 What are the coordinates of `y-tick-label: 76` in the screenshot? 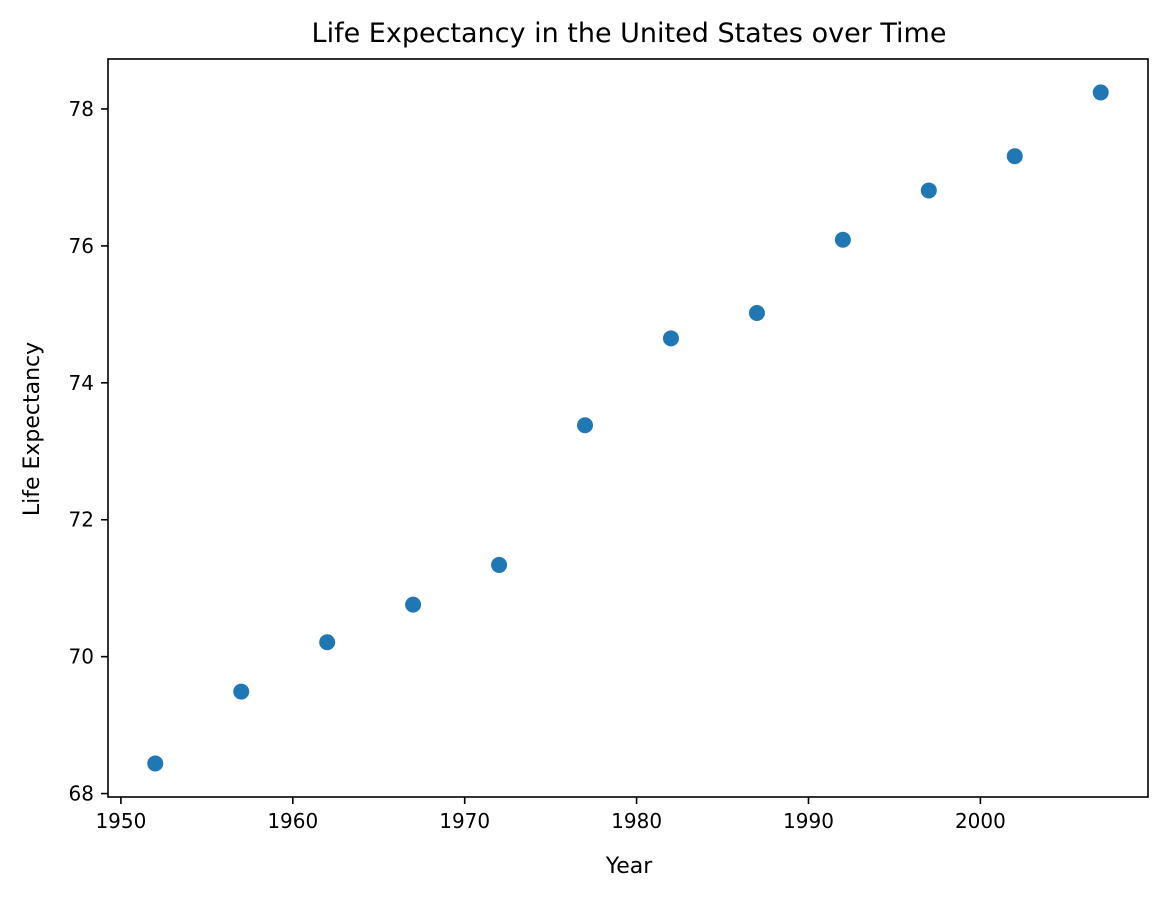 It's located at (81, 246).